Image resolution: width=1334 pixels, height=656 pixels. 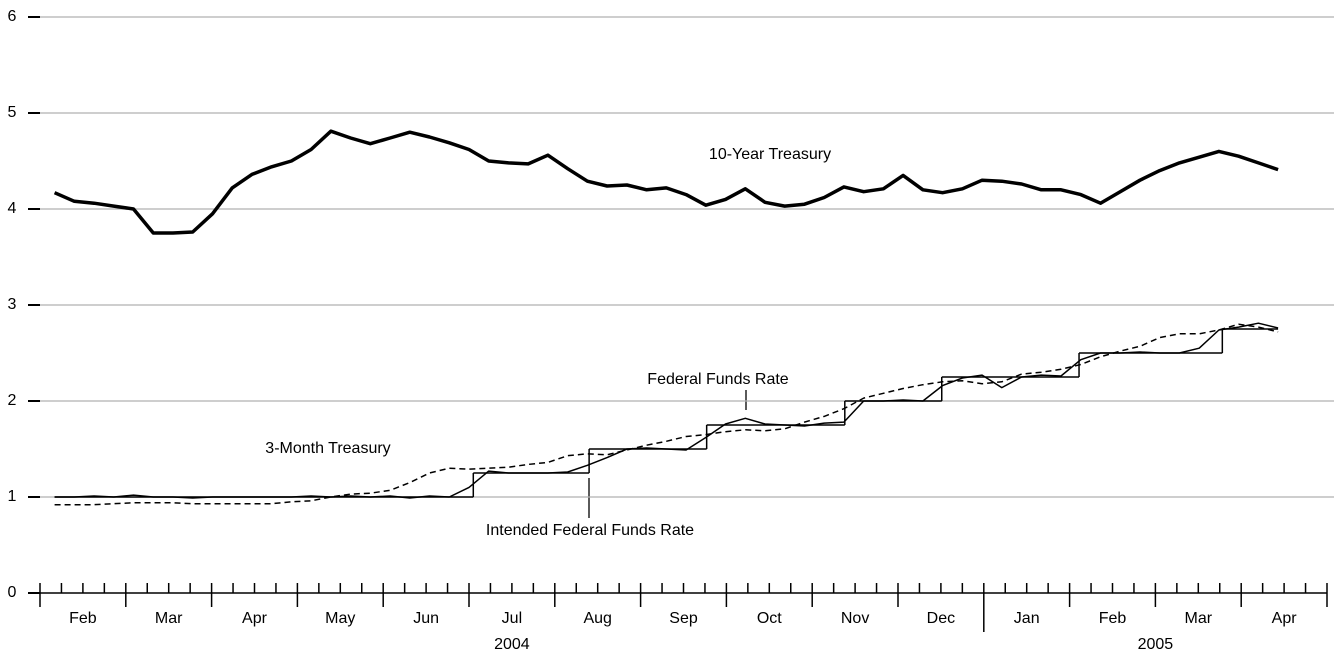 What do you see at coordinates (12, 304) in the screenshot?
I see `y-tick-label: 3` at bounding box center [12, 304].